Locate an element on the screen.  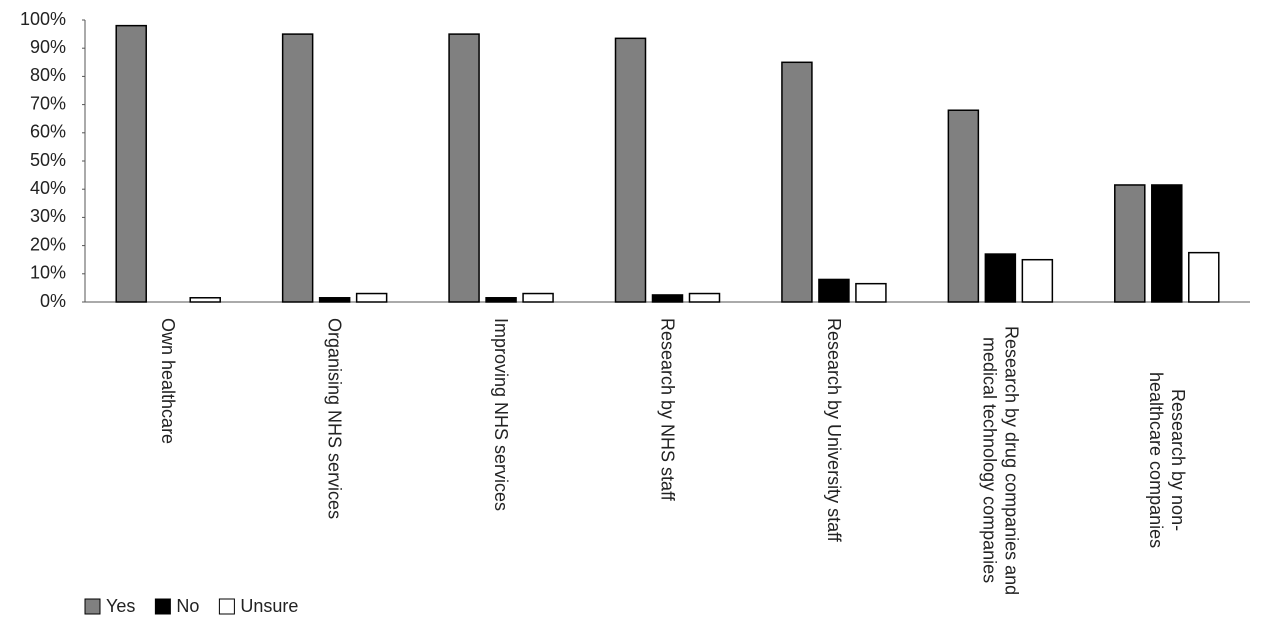
y-tick-label: 50% is located at coordinates (48, 160).